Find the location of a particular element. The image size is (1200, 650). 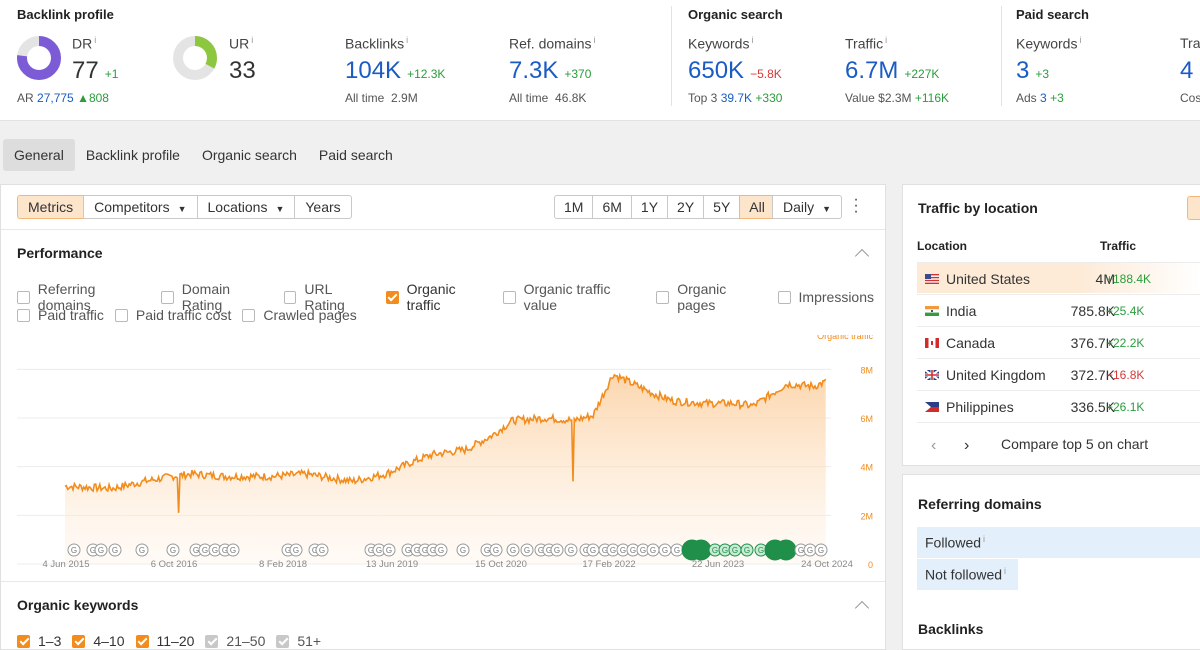

location-country: India is located at coordinates (961, 311).